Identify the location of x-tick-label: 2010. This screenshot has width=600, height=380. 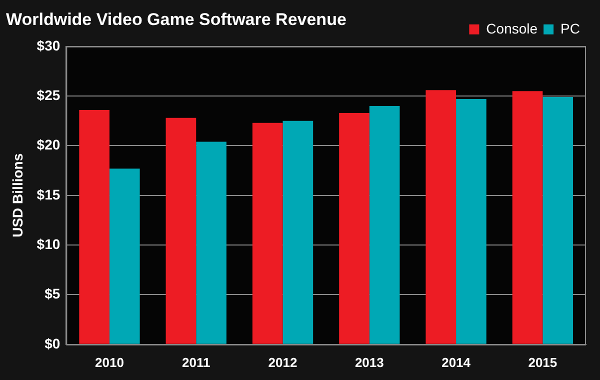
(109, 362).